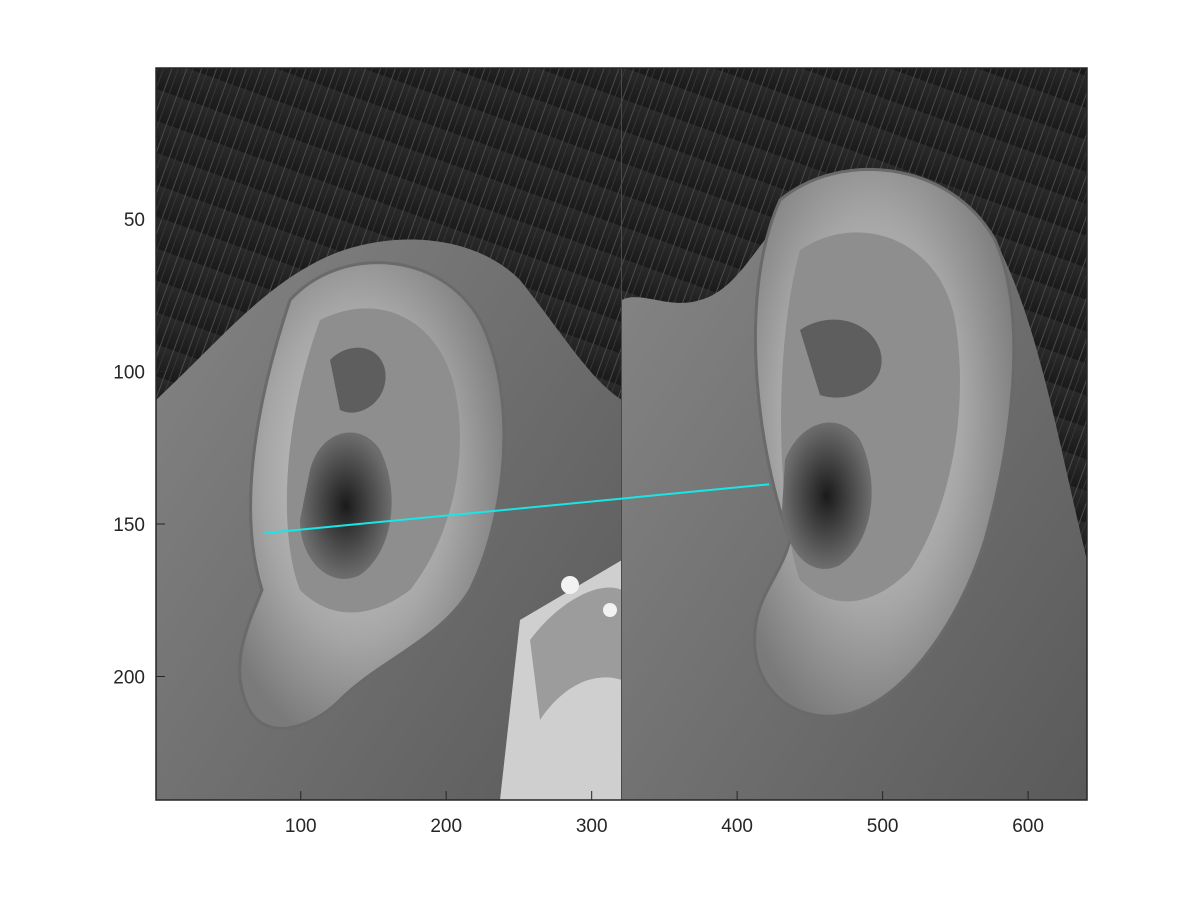  Describe the element at coordinates (592, 826) in the screenshot. I see `x-tick-label: 300` at that location.